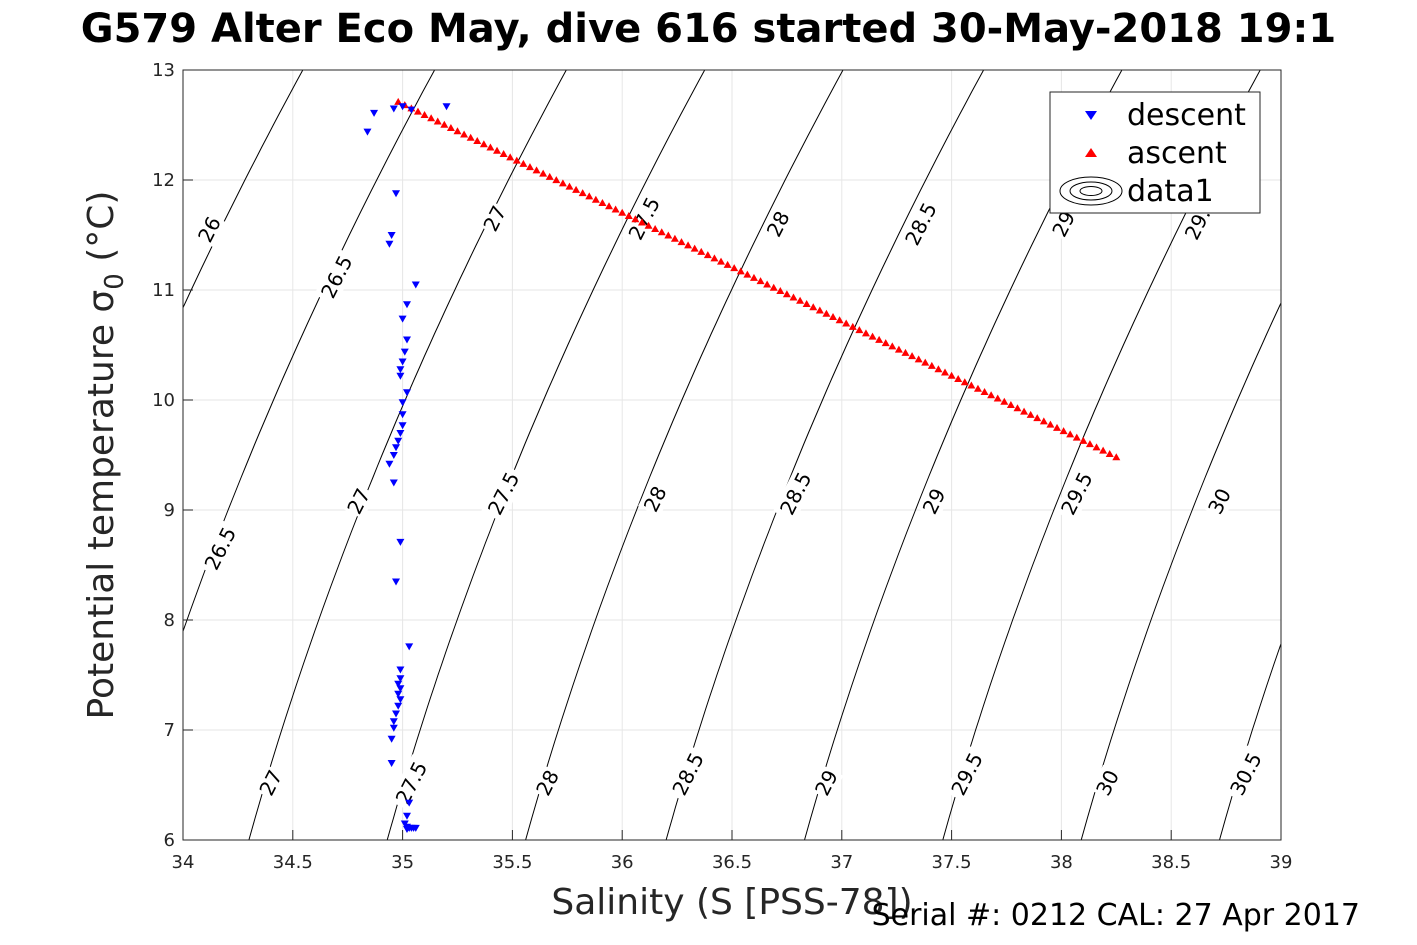 The height and width of the screenshot is (945, 1417). I want to click on y-tick-label: 10, so click(163, 400).